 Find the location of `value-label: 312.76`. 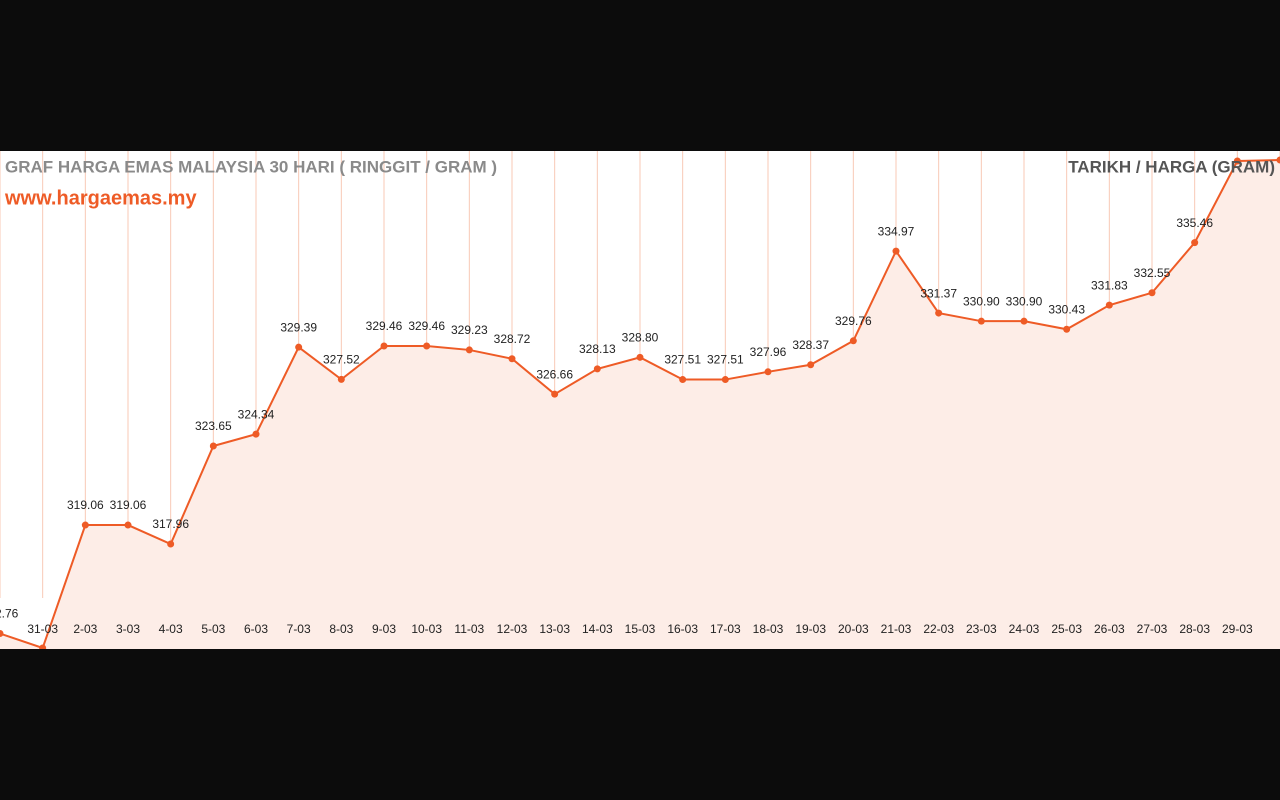

value-label: 312.76 is located at coordinates (9, 614).